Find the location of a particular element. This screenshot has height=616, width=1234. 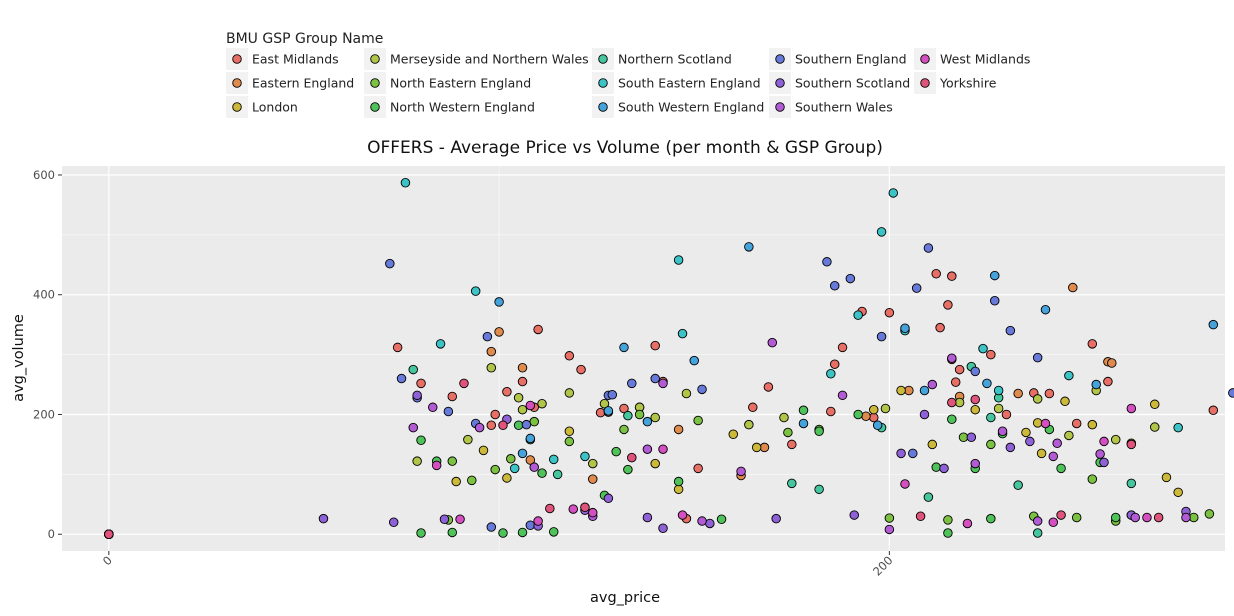

legend-label: Northern Scotland is located at coordinates (675, 59).